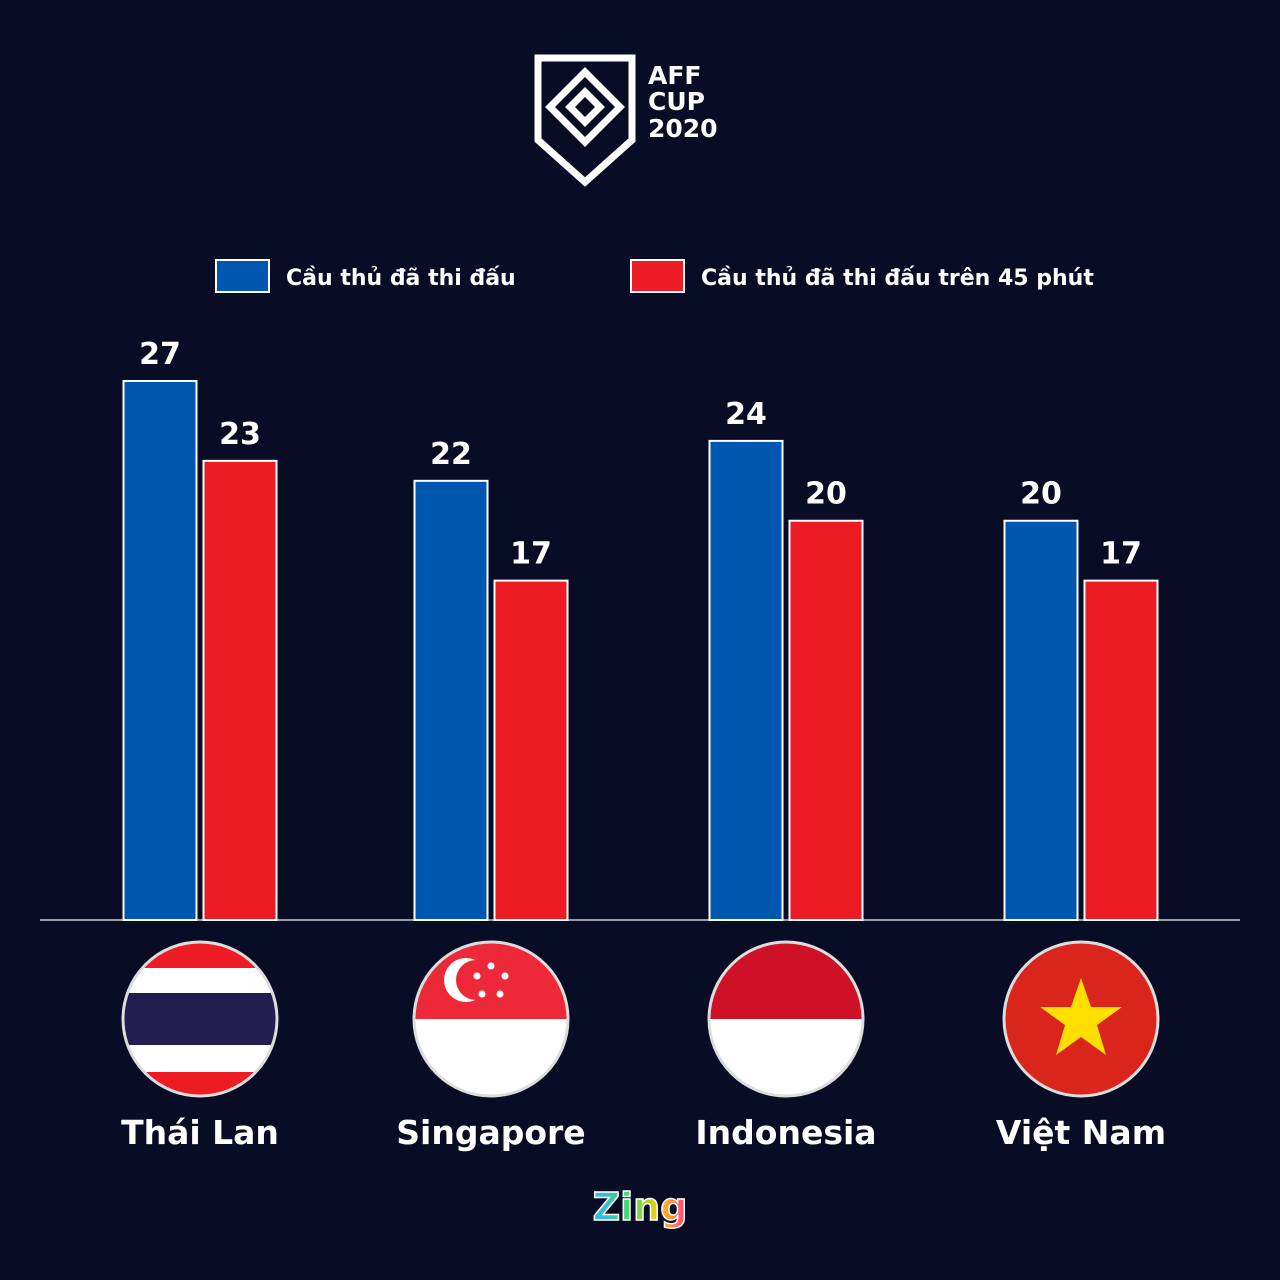  Describe the element at coordinates (683, 128) in the screenshot. I see `logo-text: 2020` at that location.